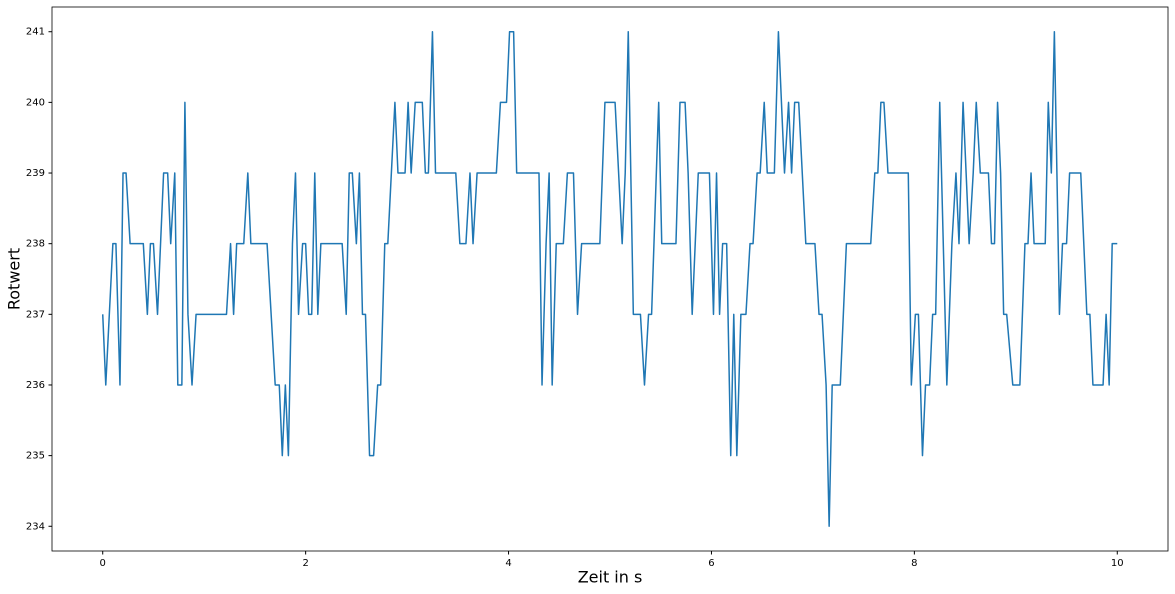 The width and height of the screenshot is (1175, 594). I want to click on y-tick-label: 240, so click(35, 102).